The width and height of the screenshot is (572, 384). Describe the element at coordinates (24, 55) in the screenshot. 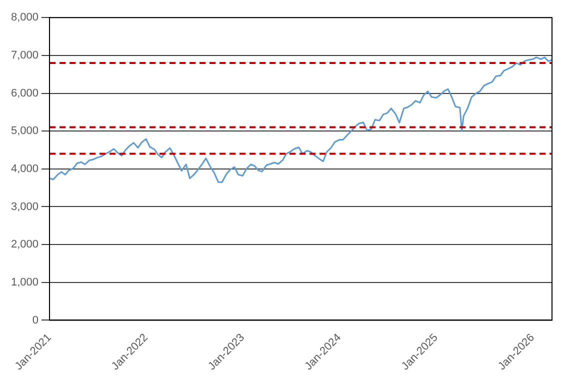

I see `y-tick-label: 7,000` at that location.